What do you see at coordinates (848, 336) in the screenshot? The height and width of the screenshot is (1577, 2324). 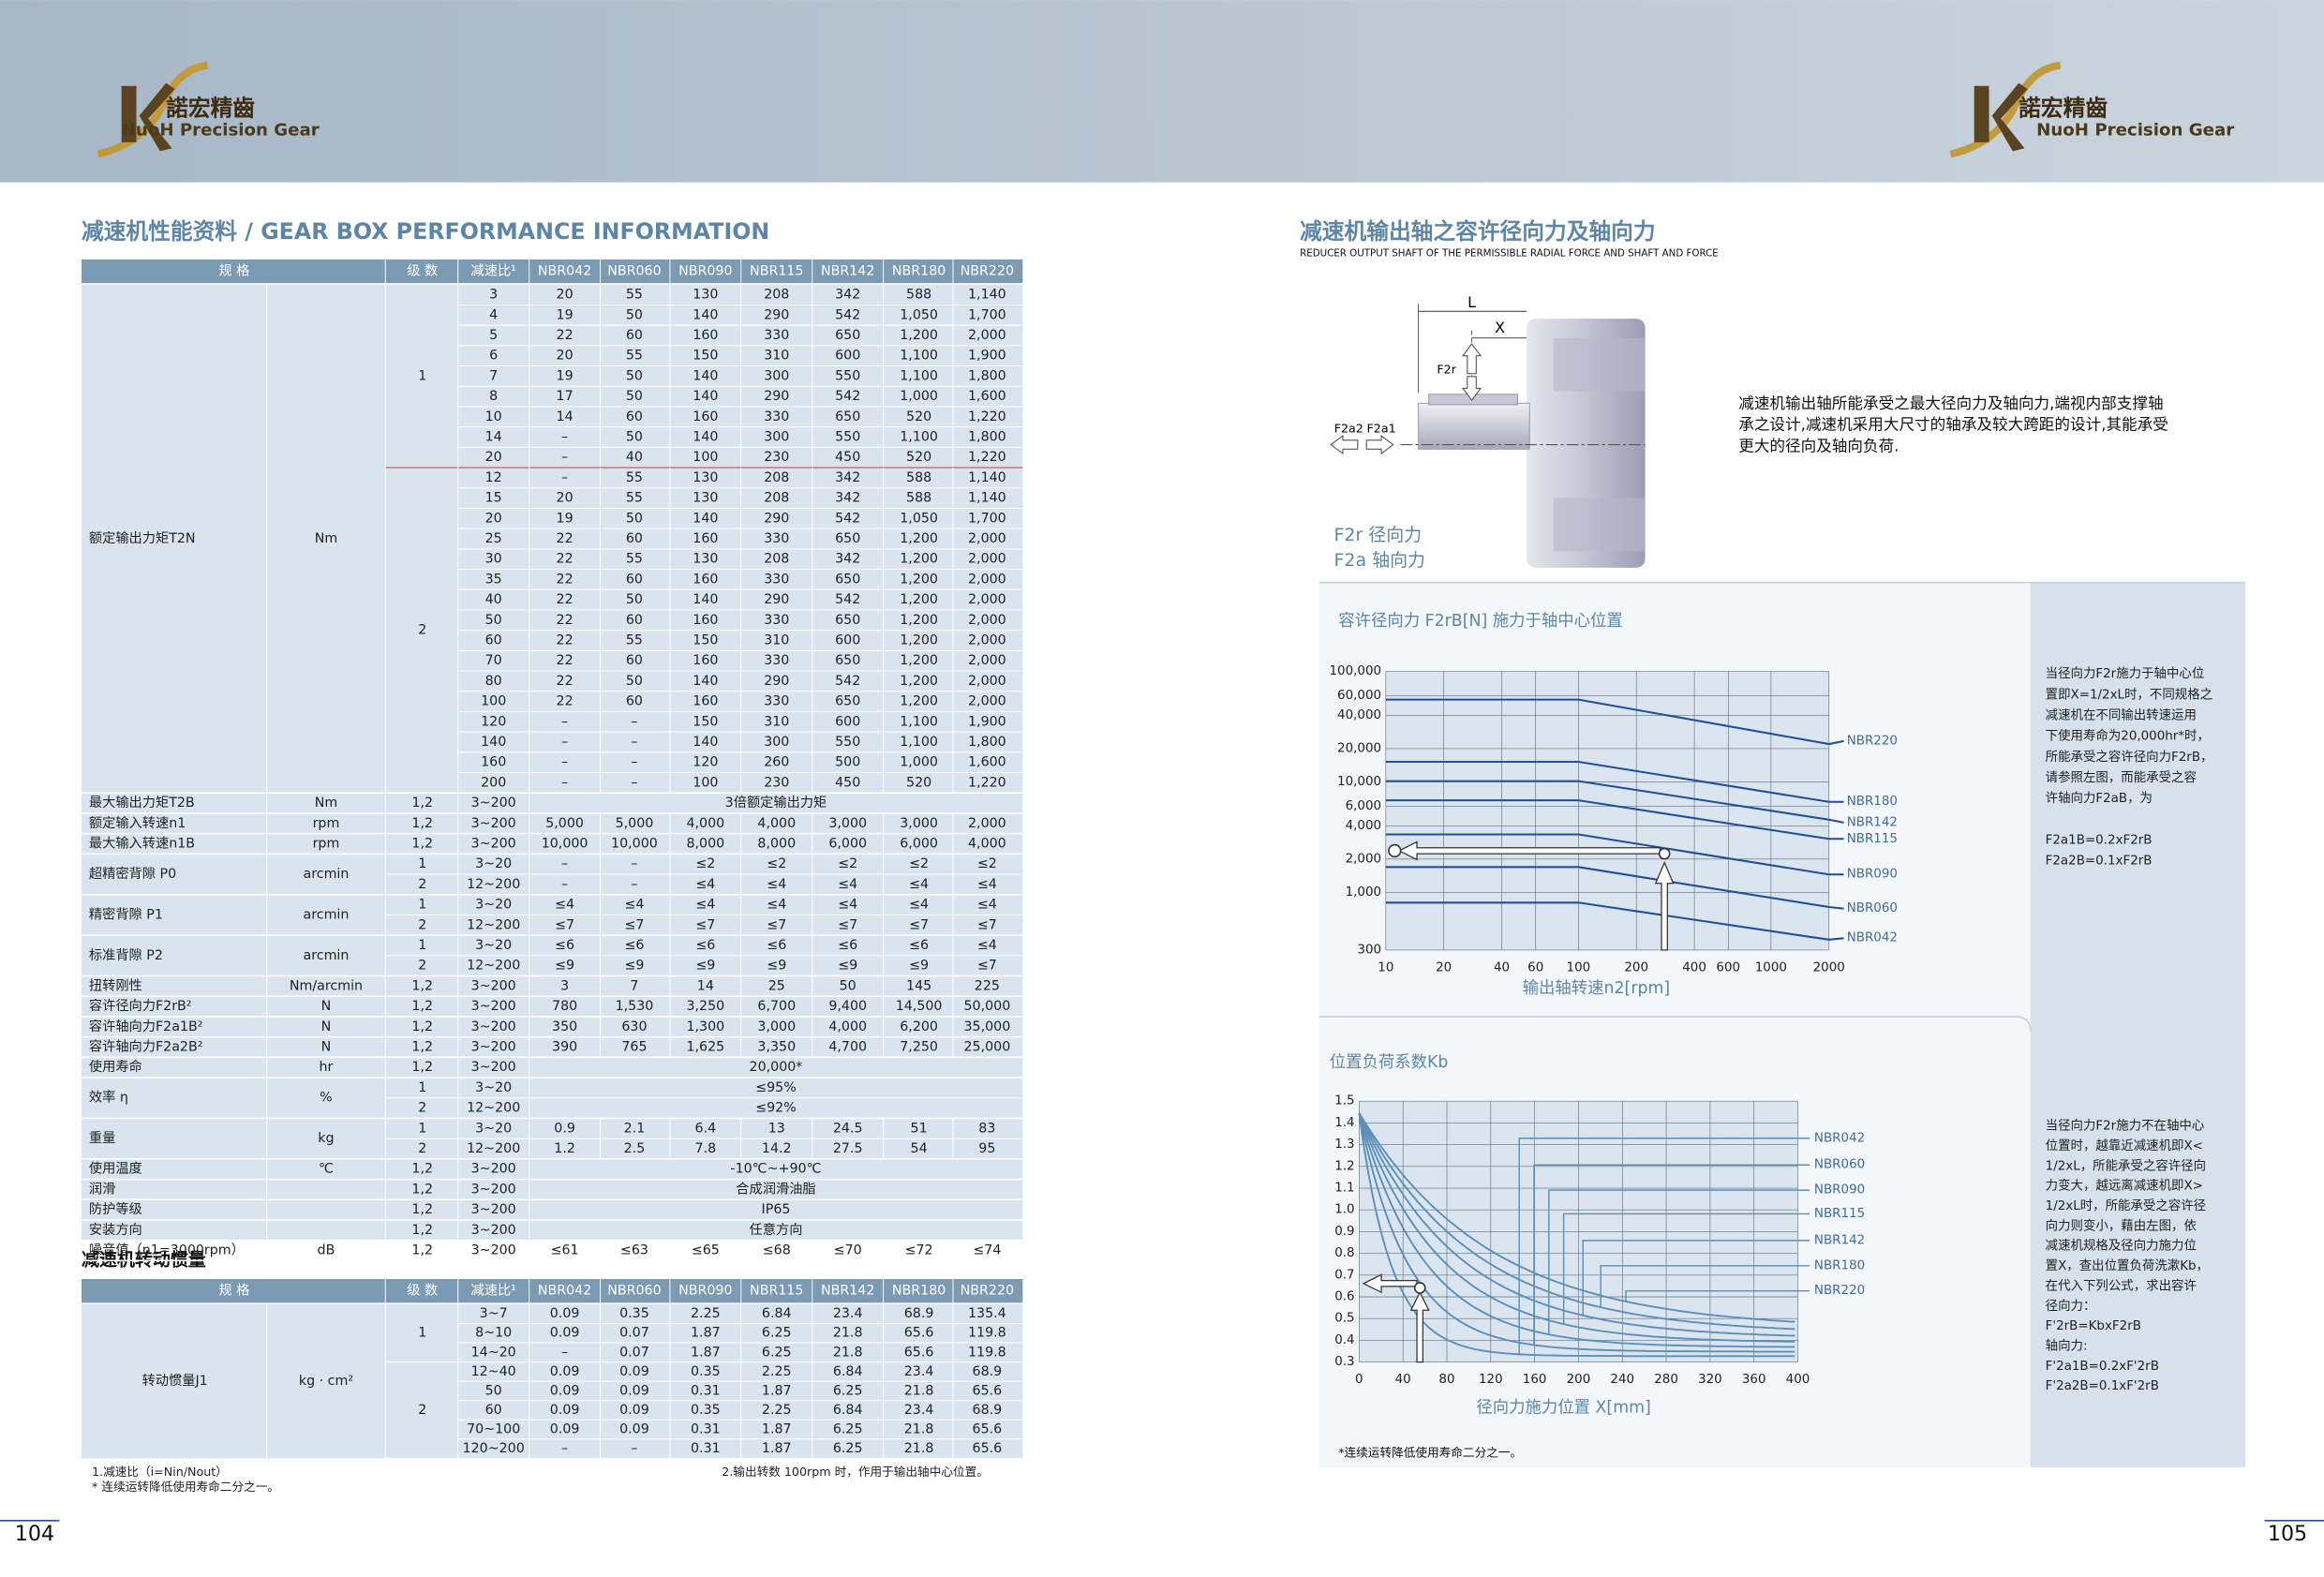 I see `table-cell: 650` at bounding box center [848, 336].